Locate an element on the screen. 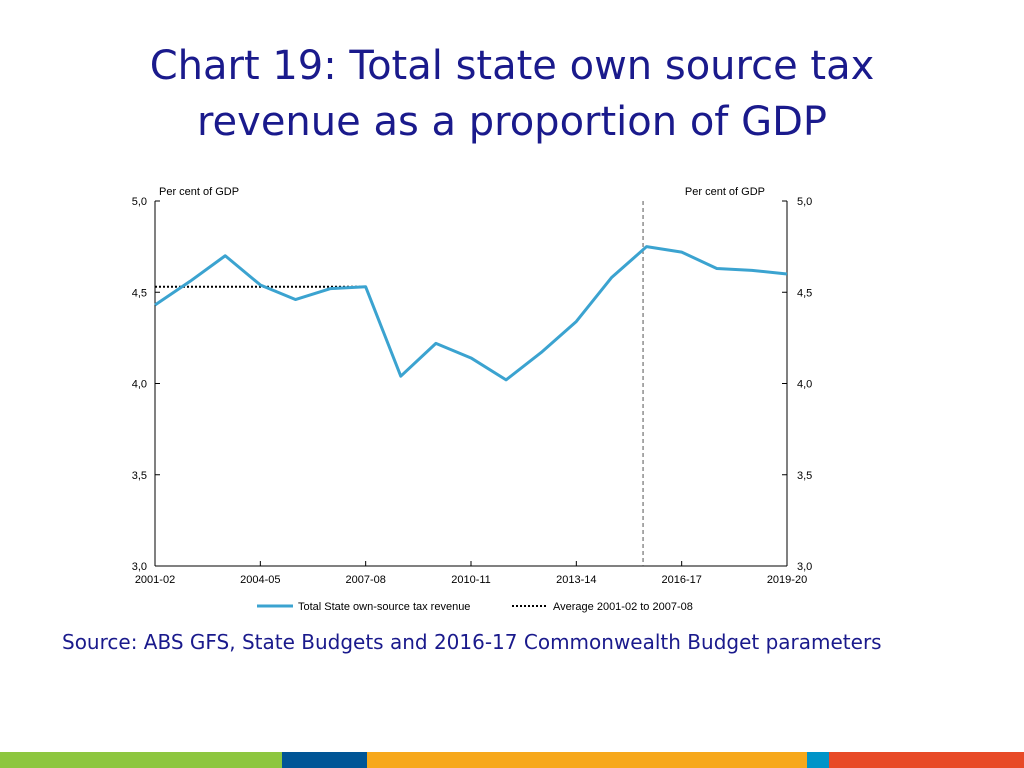  y-tick-label-left: 3,0 is located at coordinates (139, 567).